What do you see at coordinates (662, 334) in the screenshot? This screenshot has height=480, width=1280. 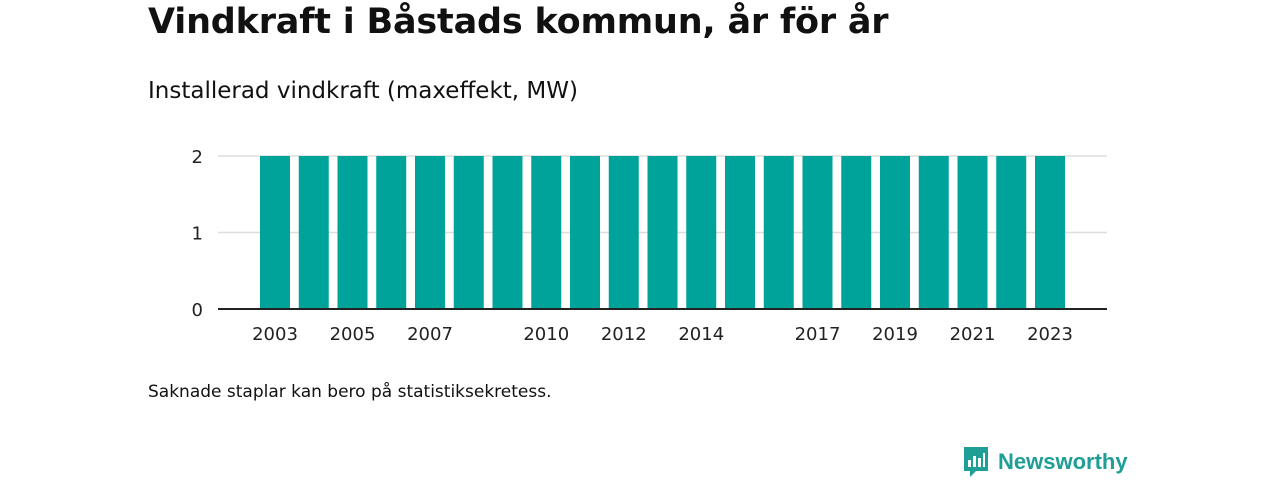 I see `x-tick-labels: 2003 2005 2007 2010 2012 2014 2017 2019 2021 2023` at bounding box center [662, 334].